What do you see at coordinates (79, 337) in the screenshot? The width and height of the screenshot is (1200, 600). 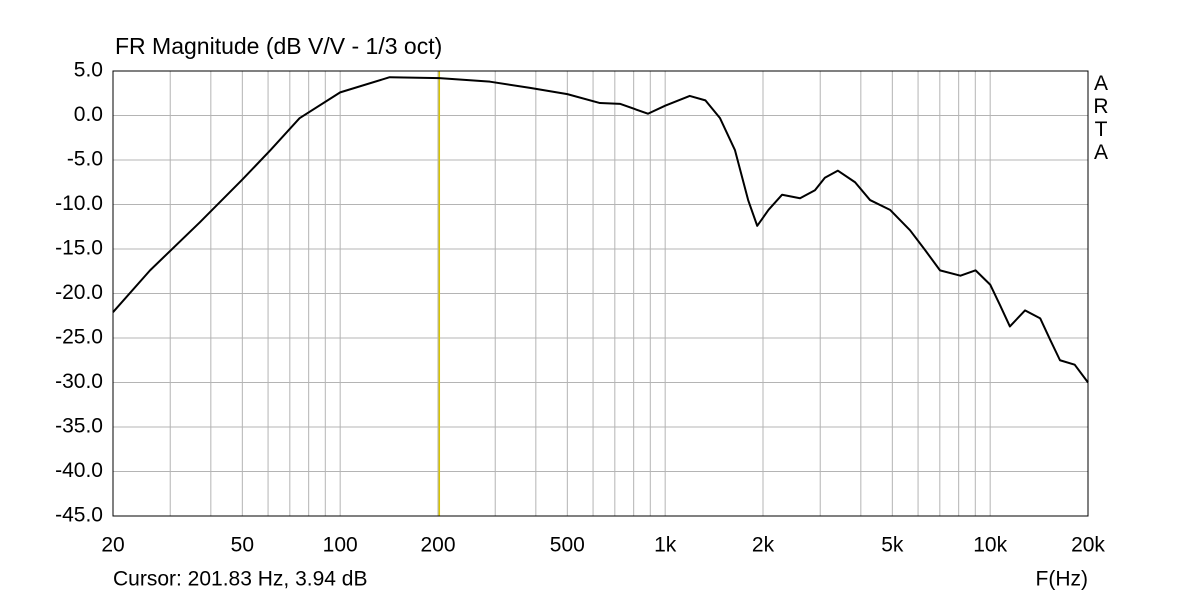 I see `y-tick-label: -25.0` at bounding box center [79, 337].